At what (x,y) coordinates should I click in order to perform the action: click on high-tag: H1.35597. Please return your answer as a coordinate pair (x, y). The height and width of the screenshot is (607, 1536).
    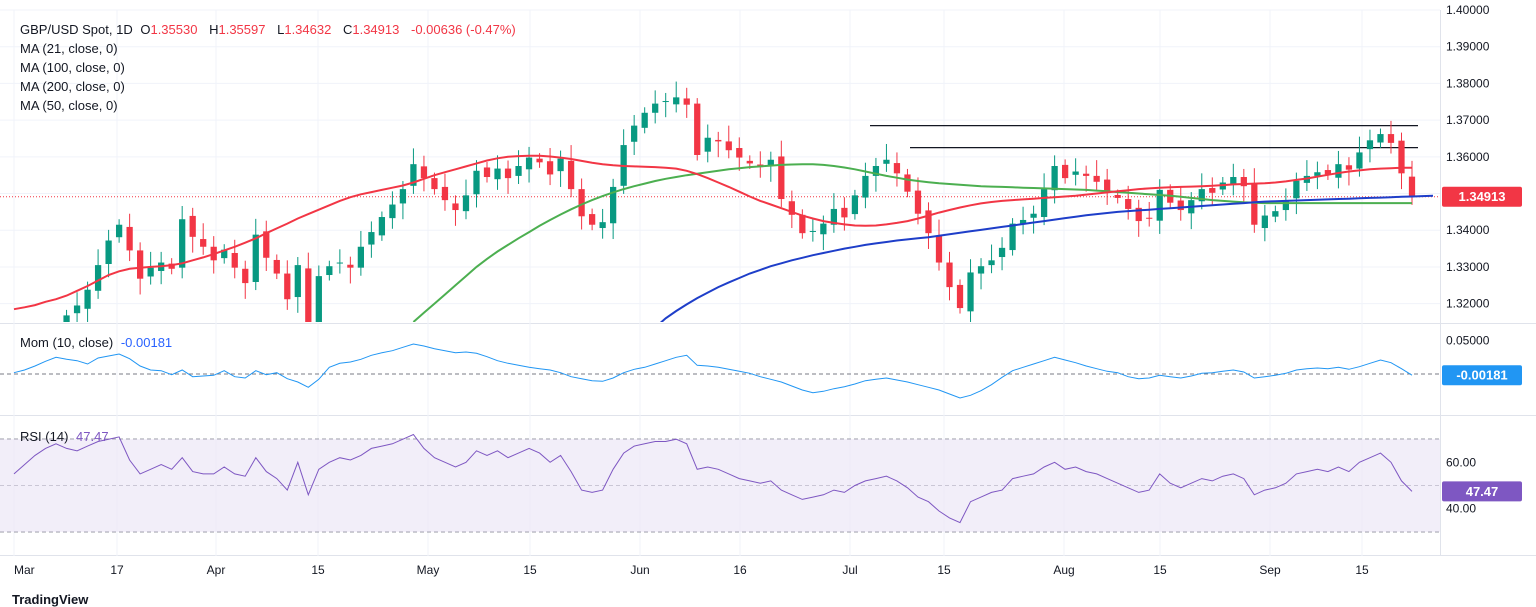
    Looking at the image, I should click on (237, 29).